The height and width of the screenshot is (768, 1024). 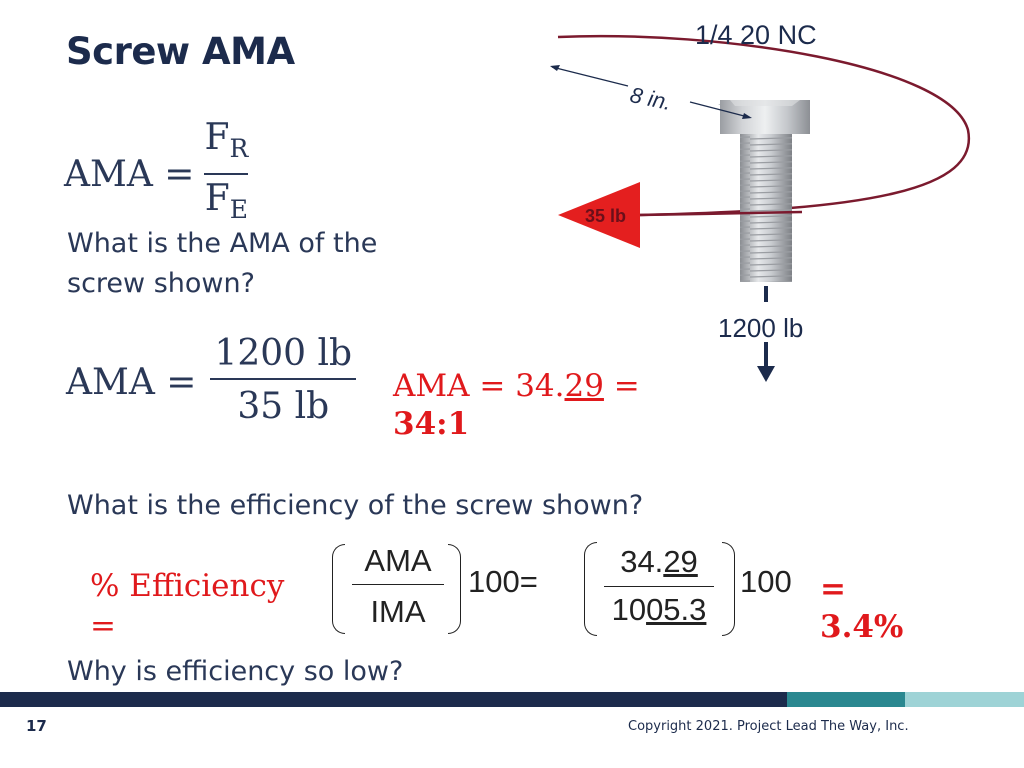 What do you see at coordinates (761, 328) in the screenshot?
I see `load-label: 1200 lb` at bounding box center [761, 328].